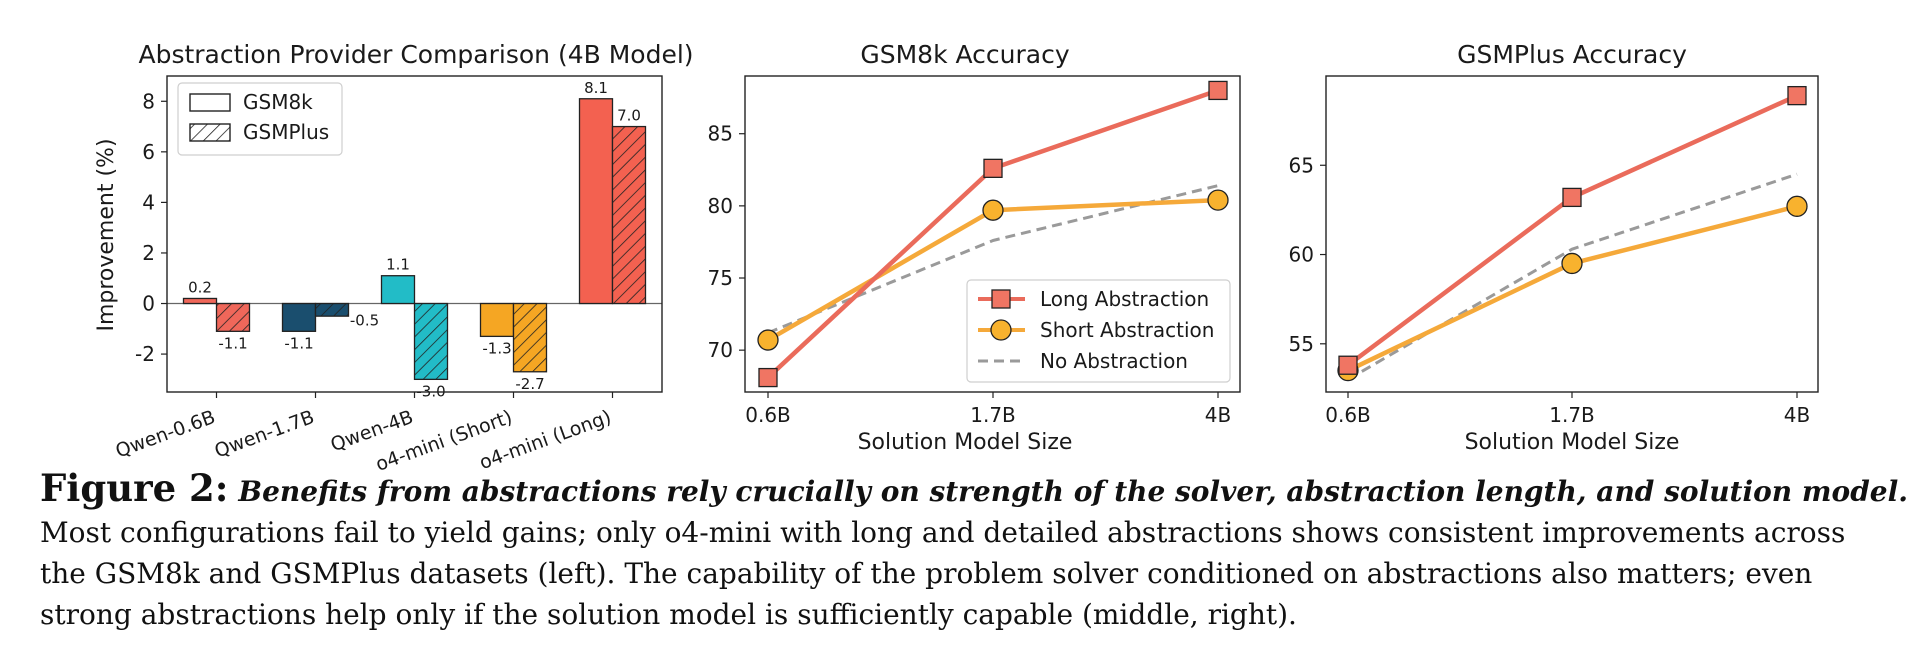  Describe the element at coordinates (148, 253) in the screenshot. I see `ytick-label: 2` at that location.